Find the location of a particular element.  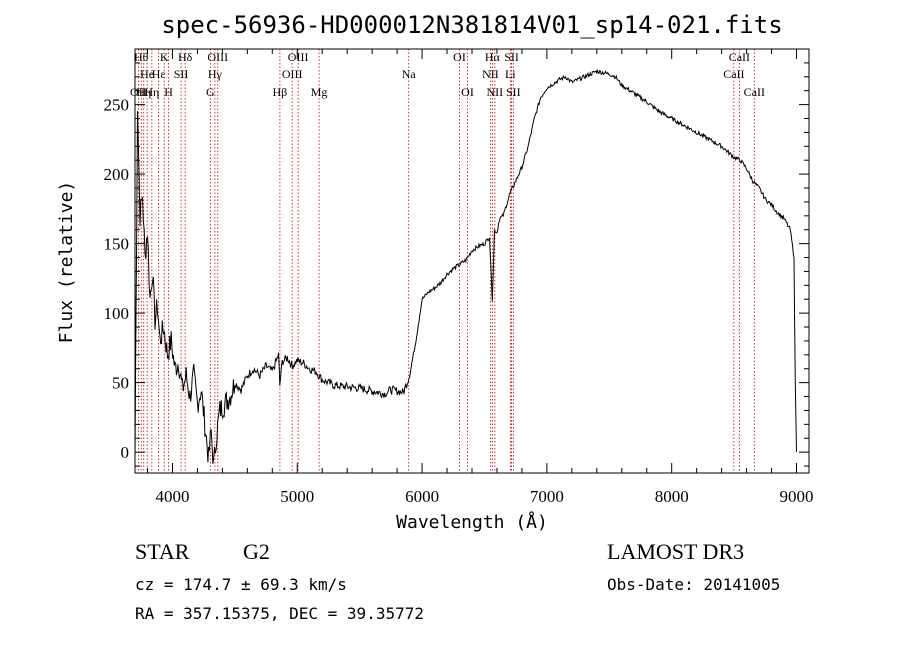

y-tick-label: 250 is located at coordinates (117, 105).